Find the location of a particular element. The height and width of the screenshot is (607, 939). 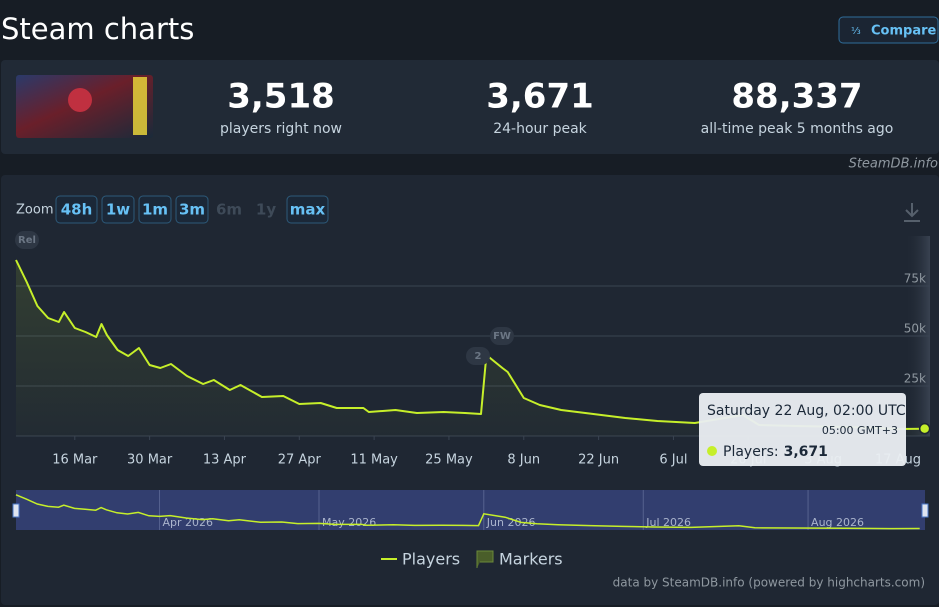

x-tick-label: 6 Jul is located at coordinates (673, 460).